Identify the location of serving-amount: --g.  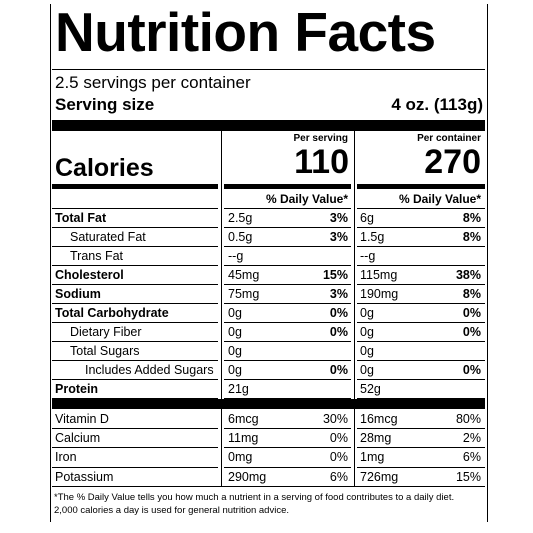
(236, 256).